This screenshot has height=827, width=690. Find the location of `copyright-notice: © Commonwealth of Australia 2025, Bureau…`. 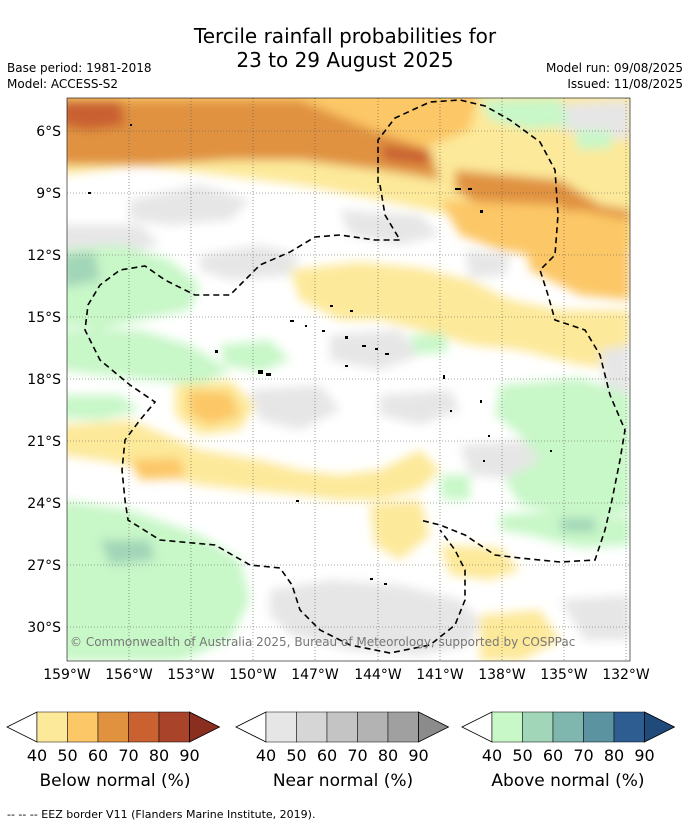

copyright-notice: © Commonwealth of Australia 2025, Bureau… is located at coordinates (322, 642).